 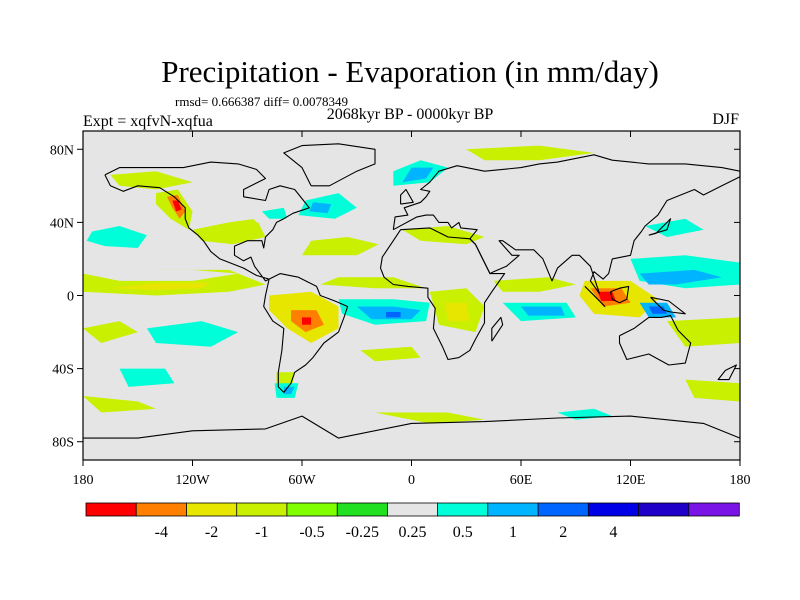 I want to click on colorbar-label: 4, so click(x=613, y=532).